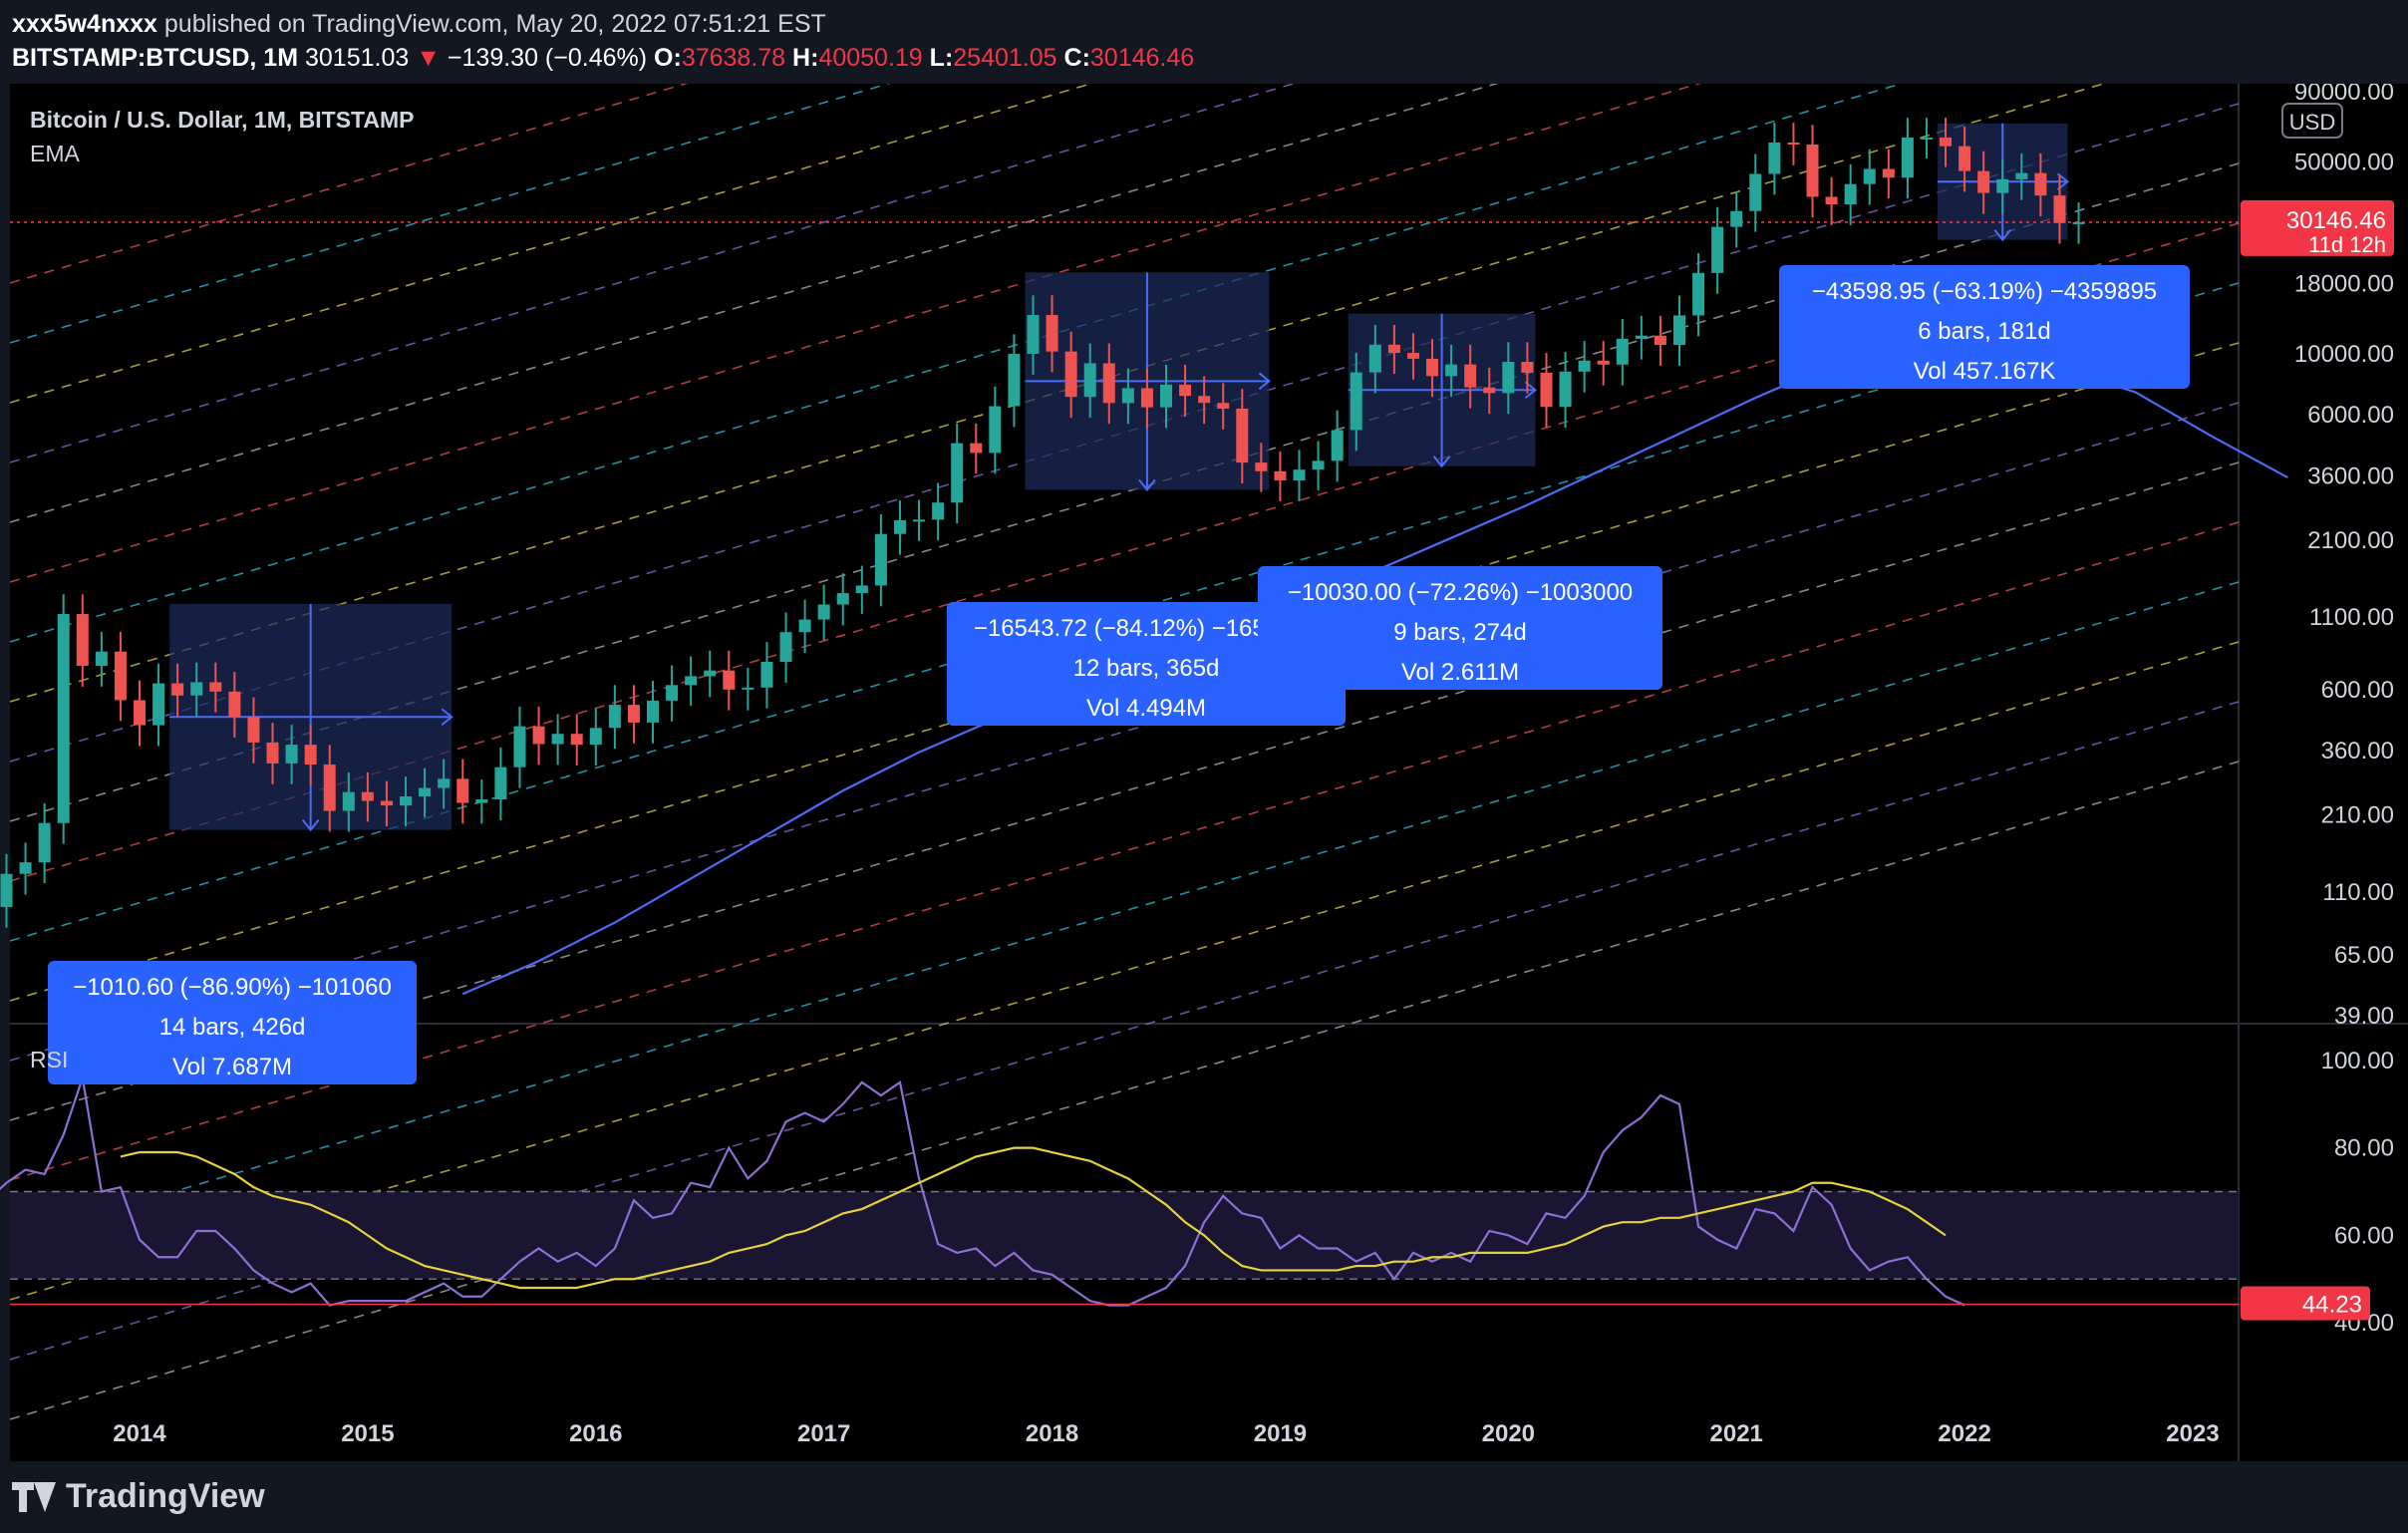 This screenshot has width=2408, height=1533. What do you see at coordinates (55, 154) in the screenshot?
I see `ema-legend: EMA` at bounding box center [55, 154].